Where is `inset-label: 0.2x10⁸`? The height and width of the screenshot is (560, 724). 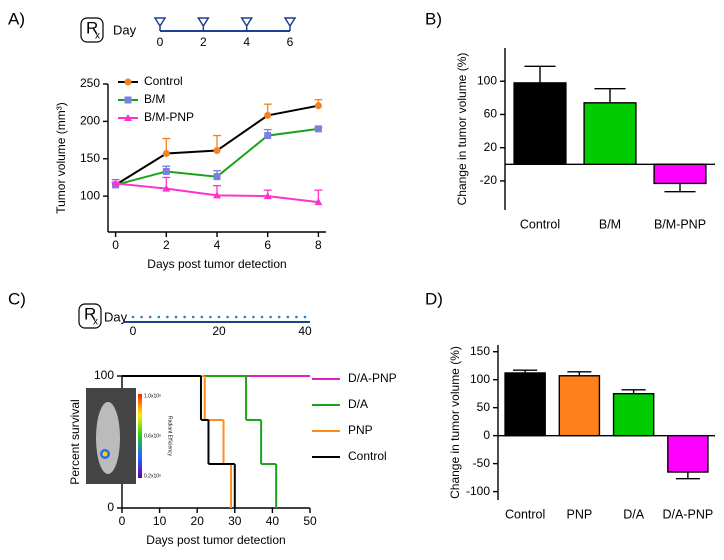 inset-label: 0.2x10⁸ is located at coordinates (152, 476).